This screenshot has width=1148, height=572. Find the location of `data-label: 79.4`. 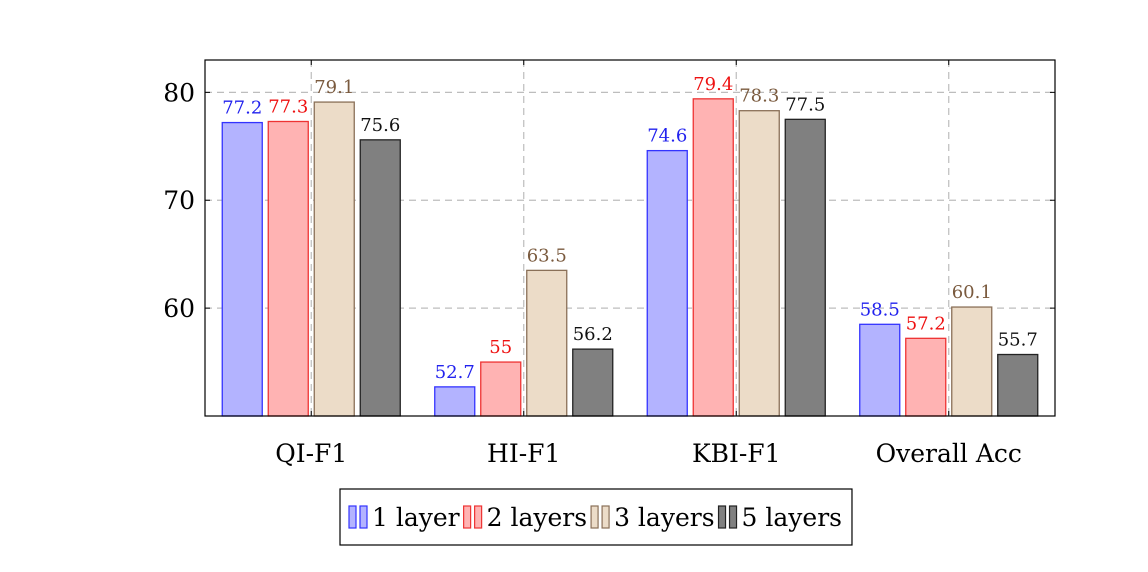

data-label: 79.4 is located at coordinates (713, 84).